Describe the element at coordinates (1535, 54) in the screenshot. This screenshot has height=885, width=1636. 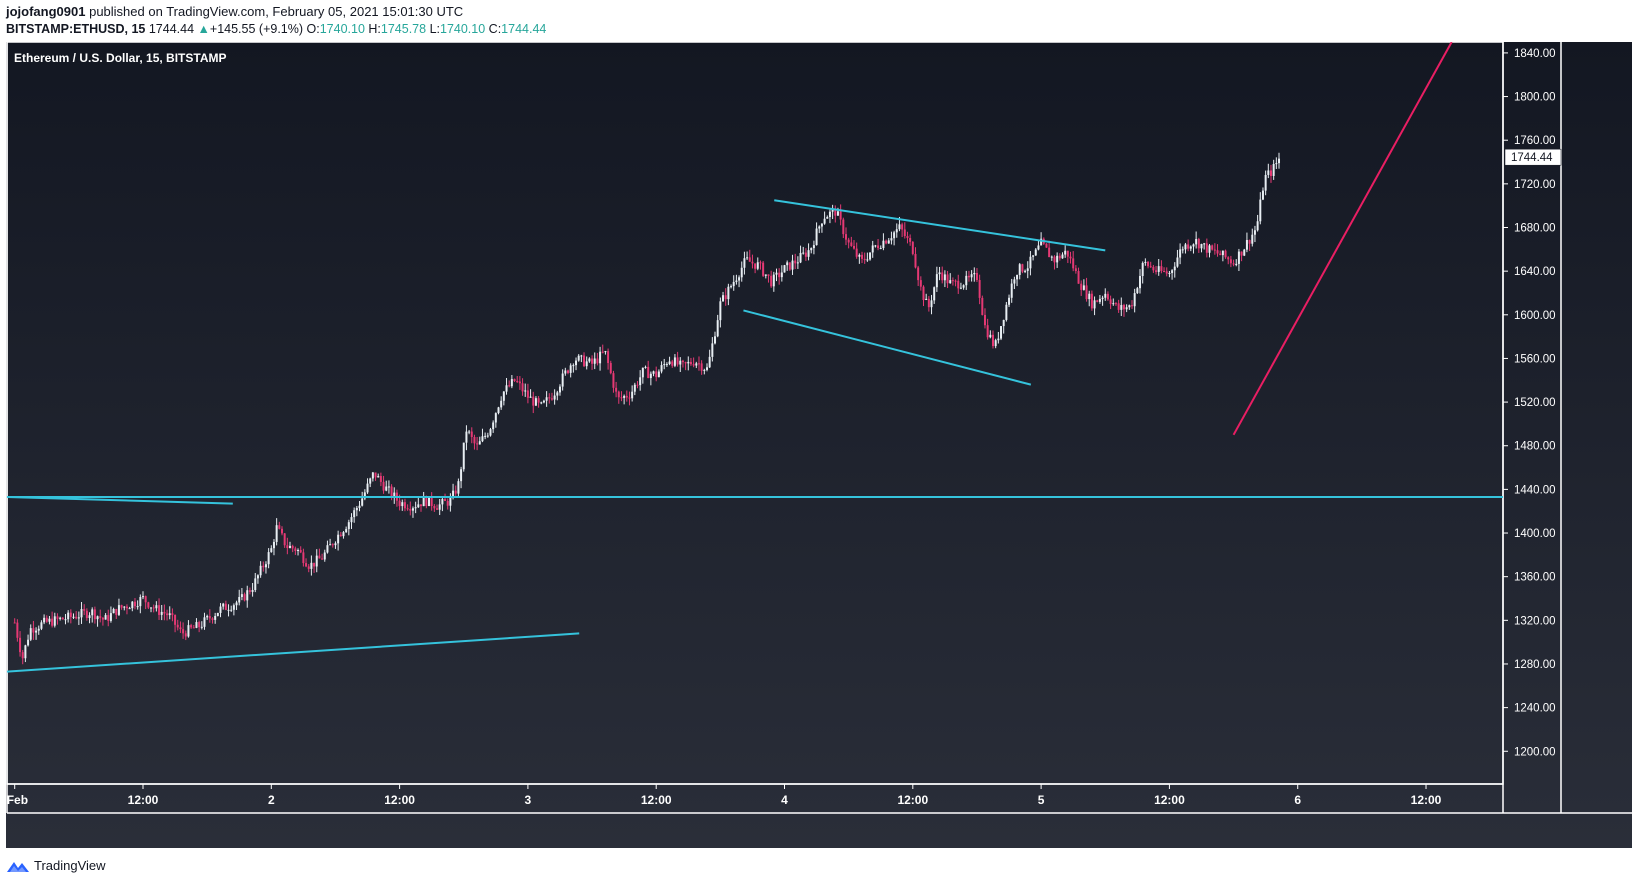
I see `price-tick-label: 1840.00` at that location.